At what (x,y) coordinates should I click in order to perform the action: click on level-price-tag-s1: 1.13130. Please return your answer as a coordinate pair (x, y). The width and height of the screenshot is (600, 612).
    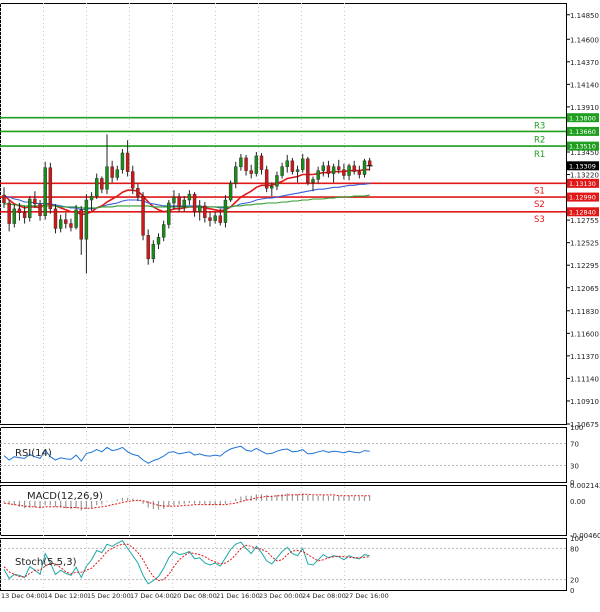
    Looking at the image, I should click on (583, 183).